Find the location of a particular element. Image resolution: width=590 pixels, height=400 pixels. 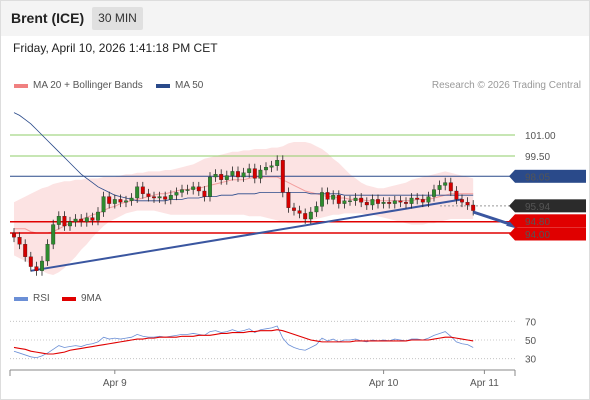

legend-rsi: RSI is located at coordinates (32, 298).